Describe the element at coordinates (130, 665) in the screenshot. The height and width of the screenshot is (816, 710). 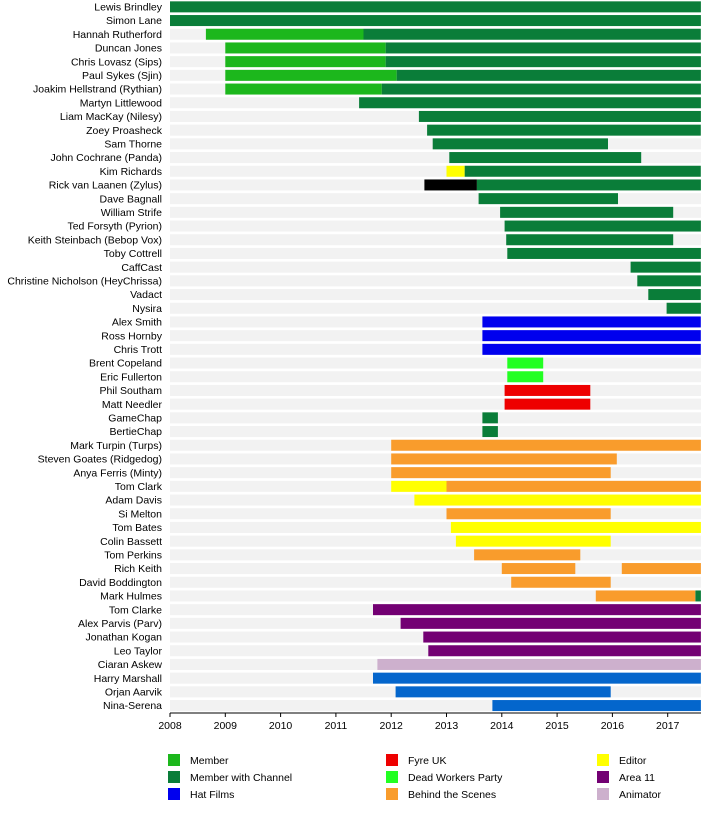
I see `row-label: Ciaran Askew` at that location.